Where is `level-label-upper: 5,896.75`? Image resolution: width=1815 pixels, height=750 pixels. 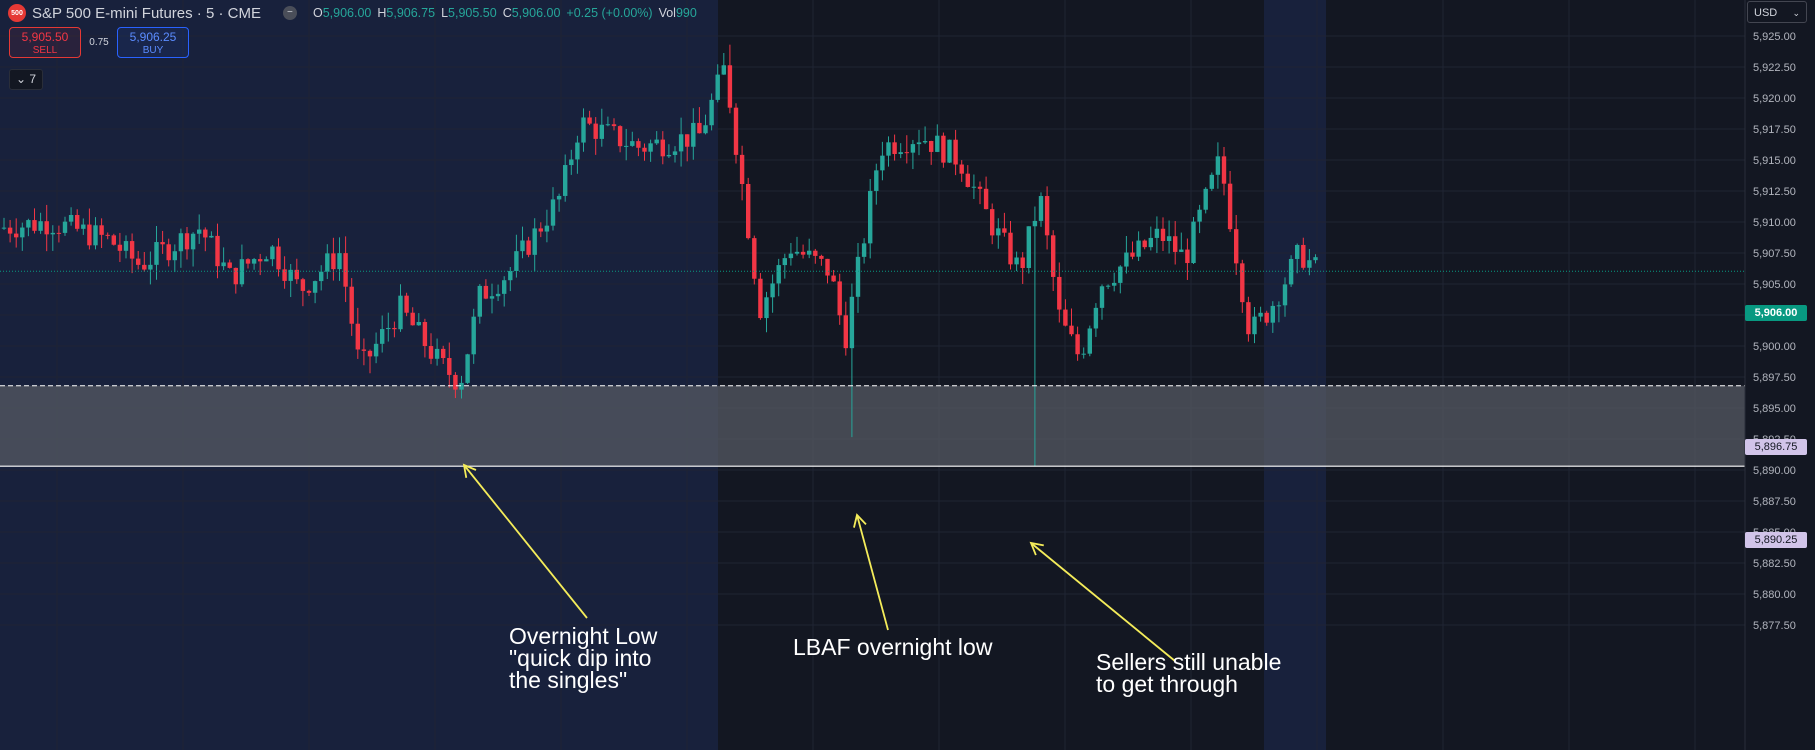 level-label-upper: 5,896.75 is located at coordinates (1776, 447).